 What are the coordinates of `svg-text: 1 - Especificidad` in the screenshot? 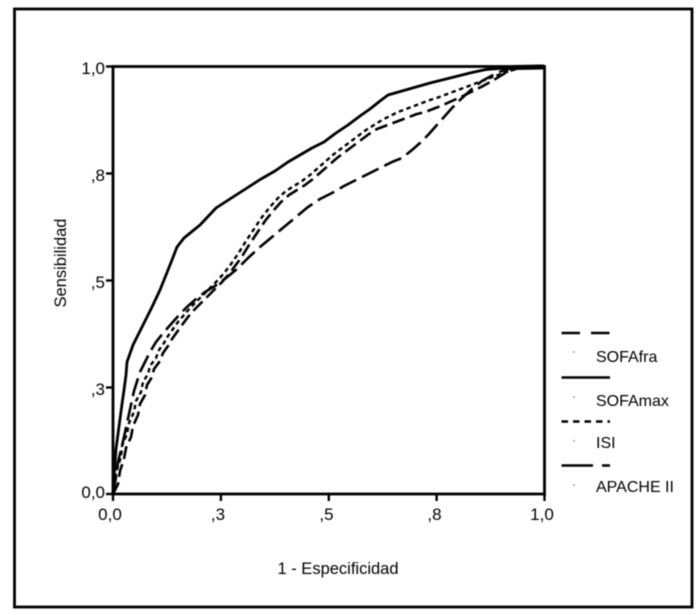 It's located at (337, 569).